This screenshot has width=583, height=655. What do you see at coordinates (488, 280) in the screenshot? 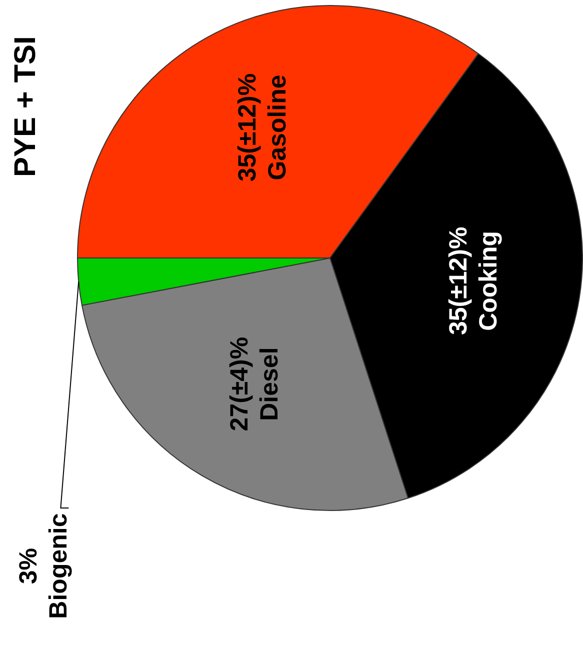
I see `slice-label: Cooking` at bounding box center [488, 280].